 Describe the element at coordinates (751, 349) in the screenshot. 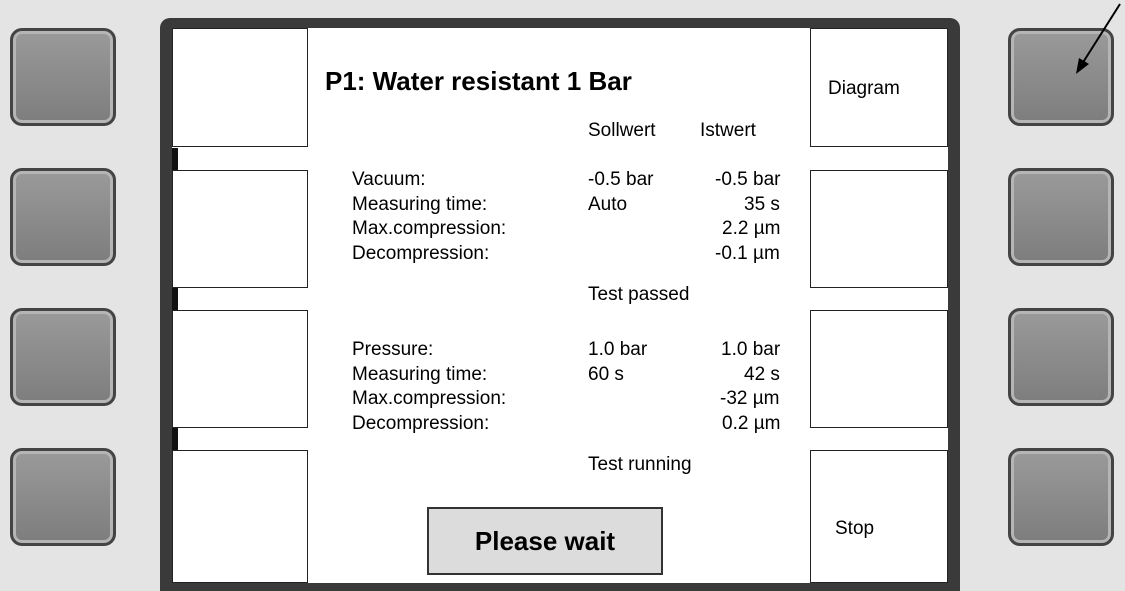

I see `actual: 1.0 bar` at that location.